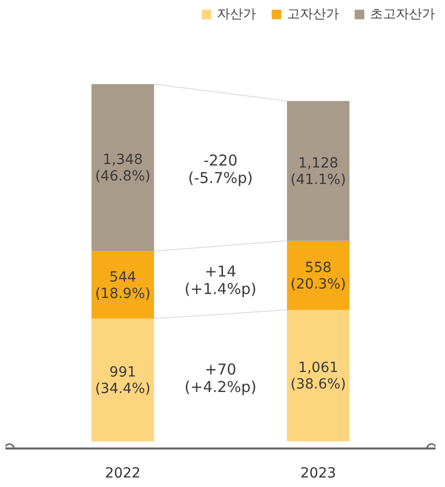  Describe the element at coordinates (236, 14) in the screenshot. I see `legend-label: 자산가` at that location.